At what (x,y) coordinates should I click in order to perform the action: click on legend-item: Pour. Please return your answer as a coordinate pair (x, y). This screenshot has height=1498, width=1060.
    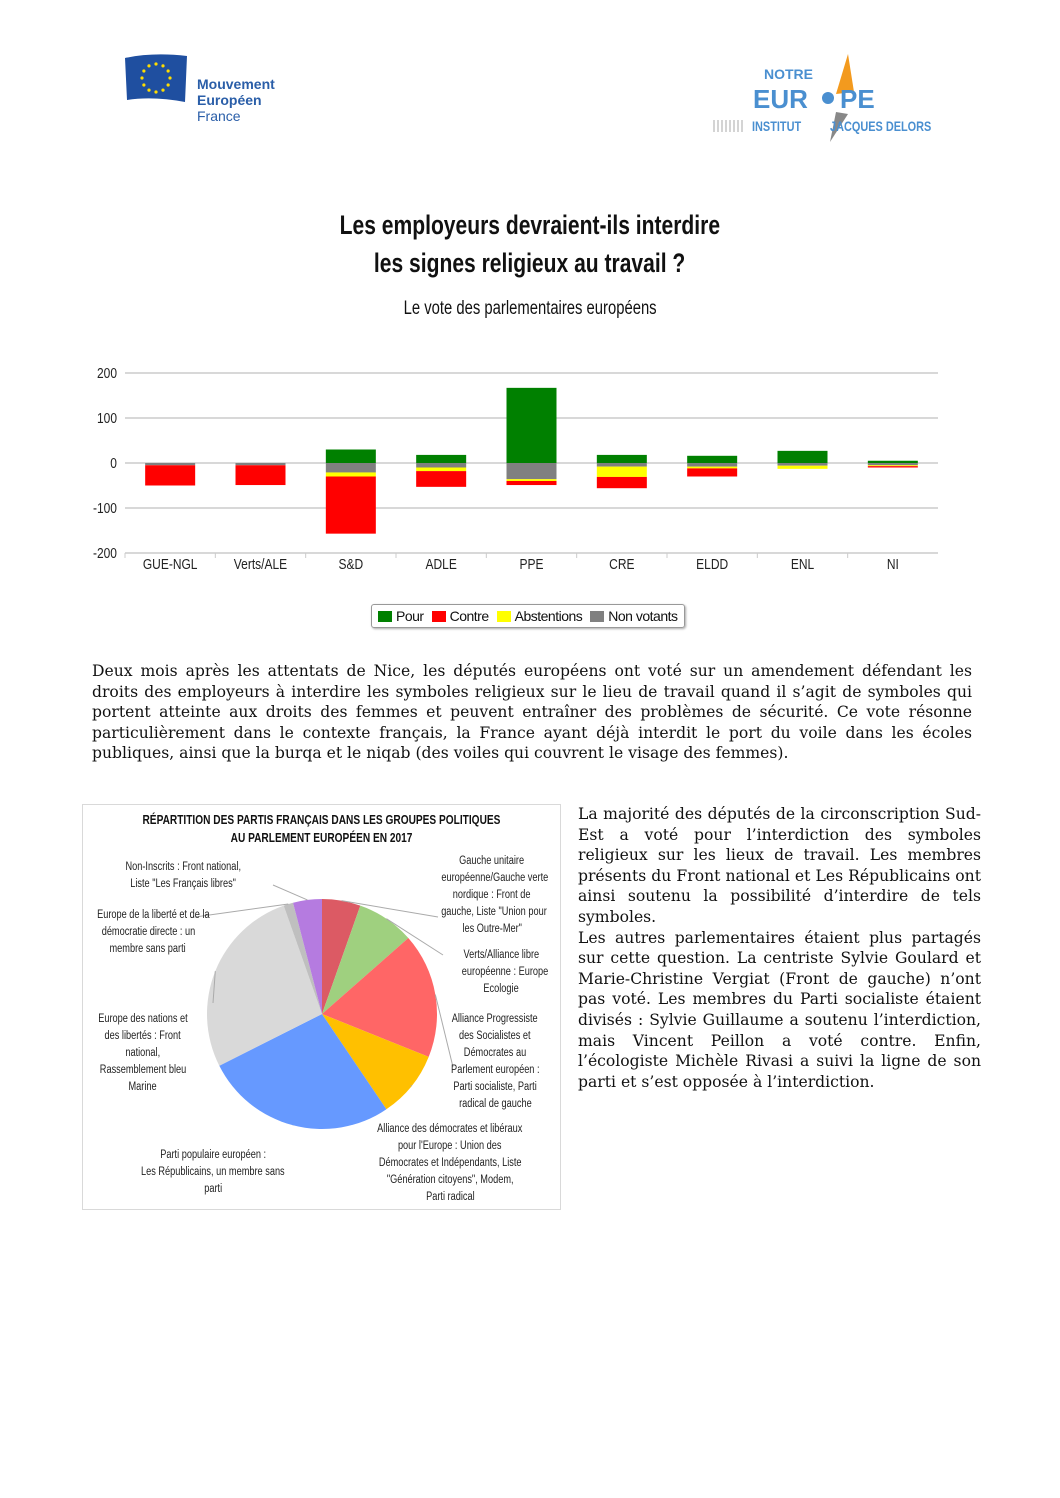
    Looking at the image, I should click on (401, 616).